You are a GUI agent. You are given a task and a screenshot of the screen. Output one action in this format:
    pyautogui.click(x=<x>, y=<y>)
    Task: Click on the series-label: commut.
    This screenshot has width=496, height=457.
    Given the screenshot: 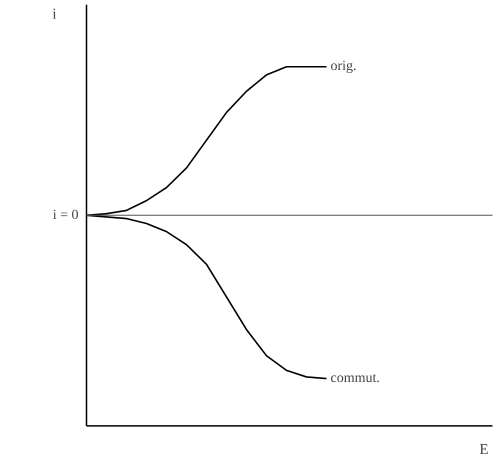 What is the action you would take?
    pyautogui.click(x=355, y=378)
    